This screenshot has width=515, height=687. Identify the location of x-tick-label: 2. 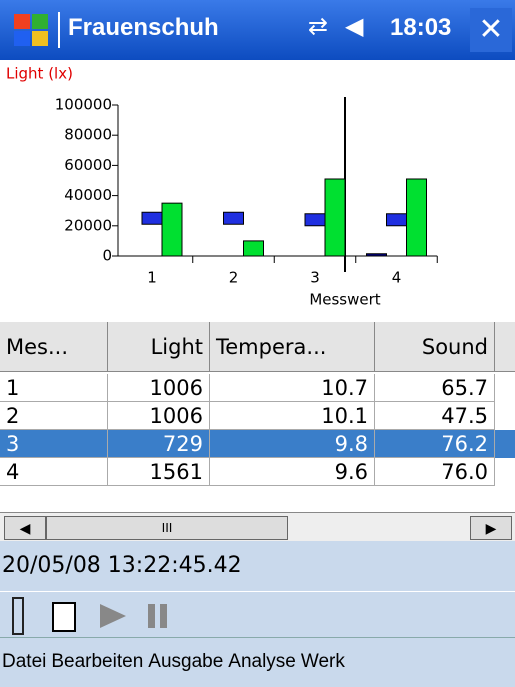
(234, 278).